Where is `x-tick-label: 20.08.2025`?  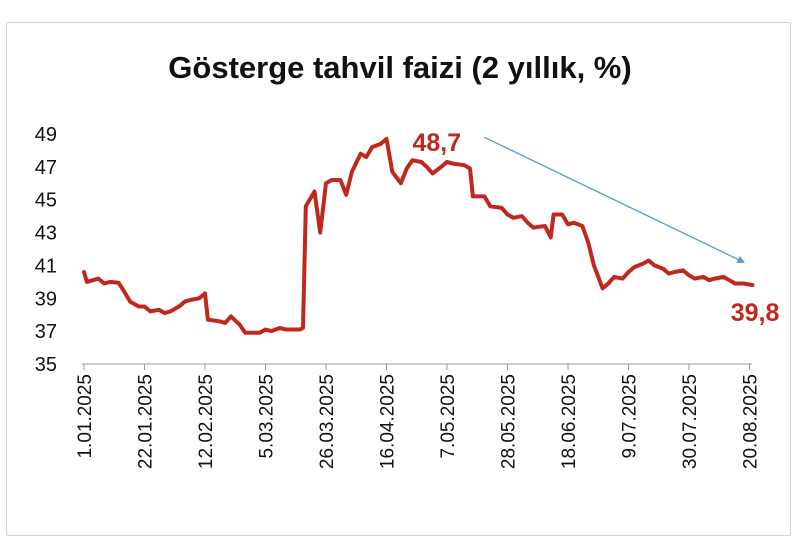
x-tick-label: 20.08.2025 is located at coordinates (751, 421).